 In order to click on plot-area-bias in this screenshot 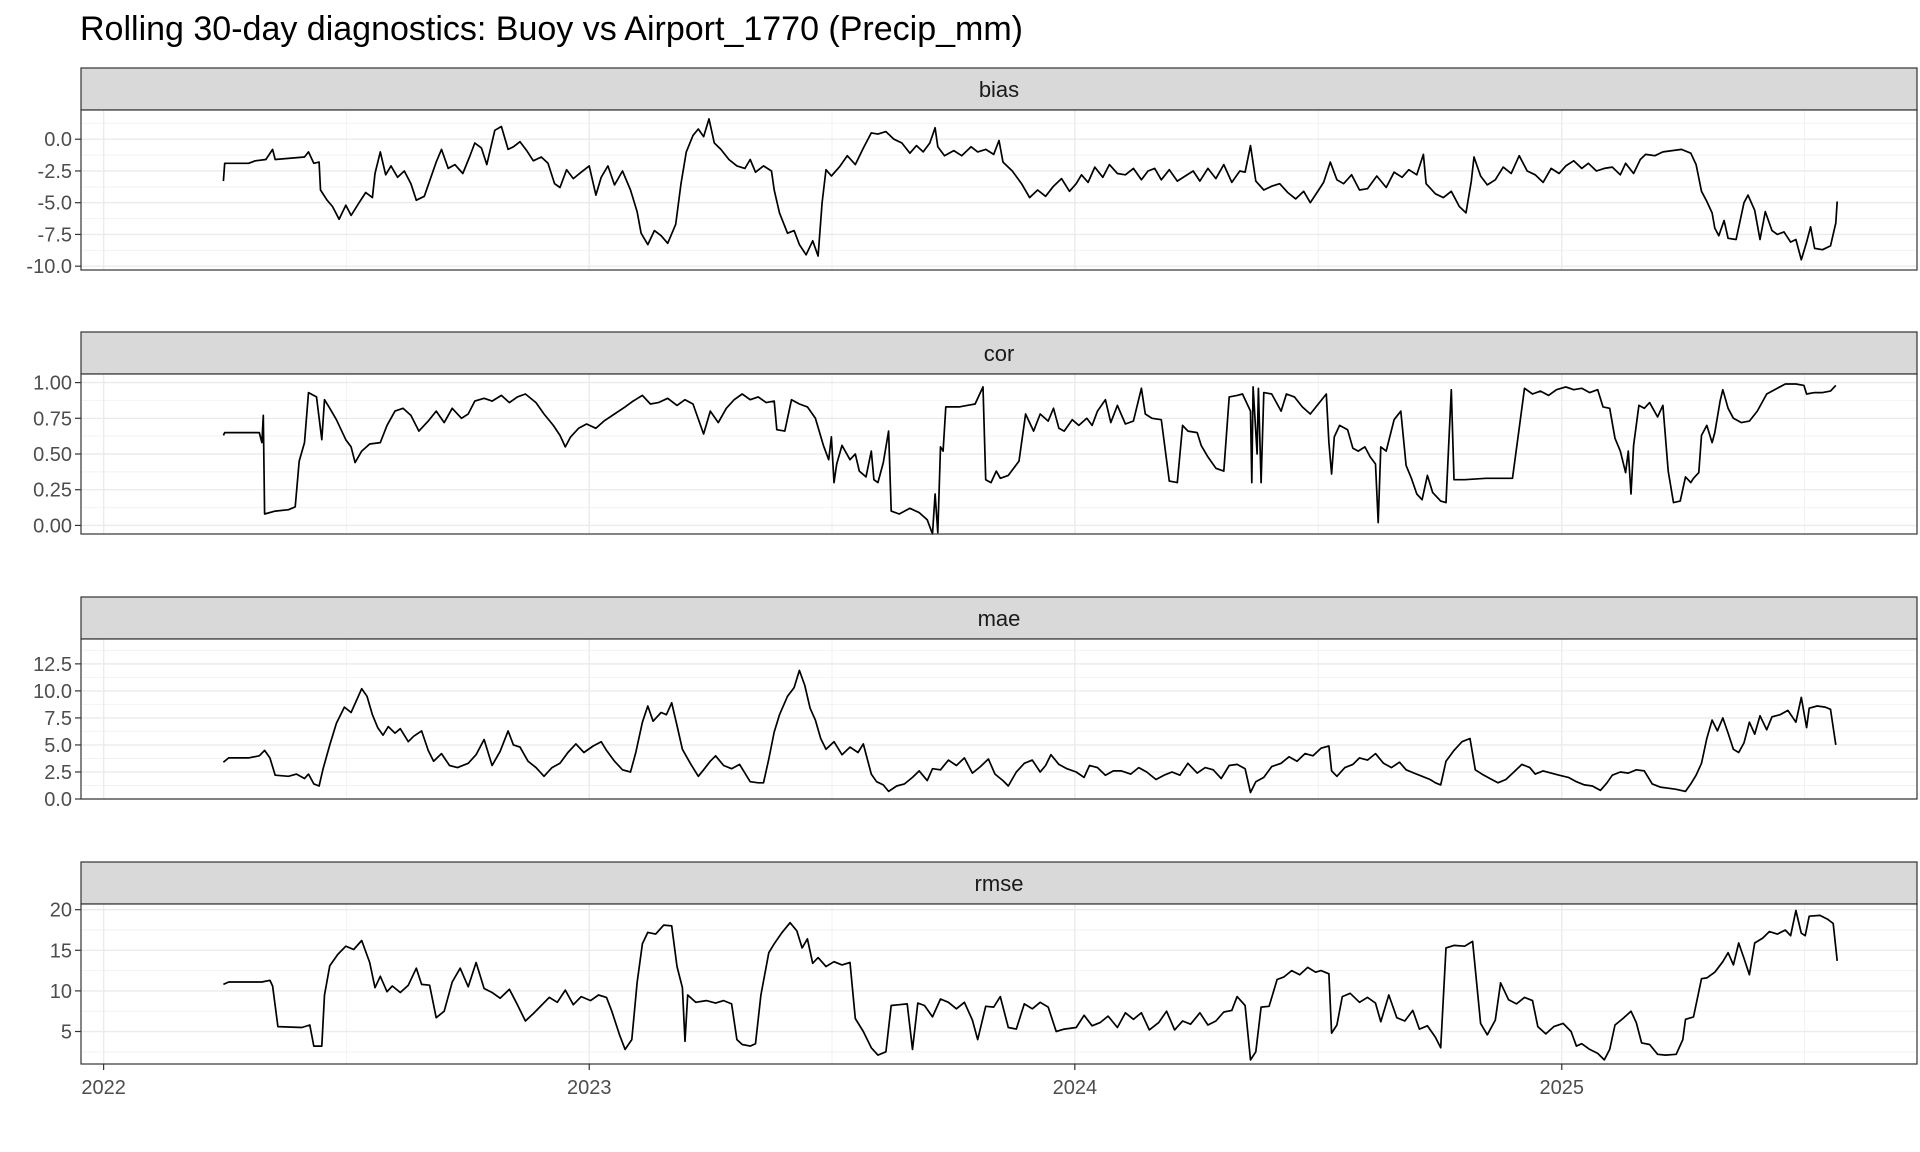, I will do `click(999, 190)`.